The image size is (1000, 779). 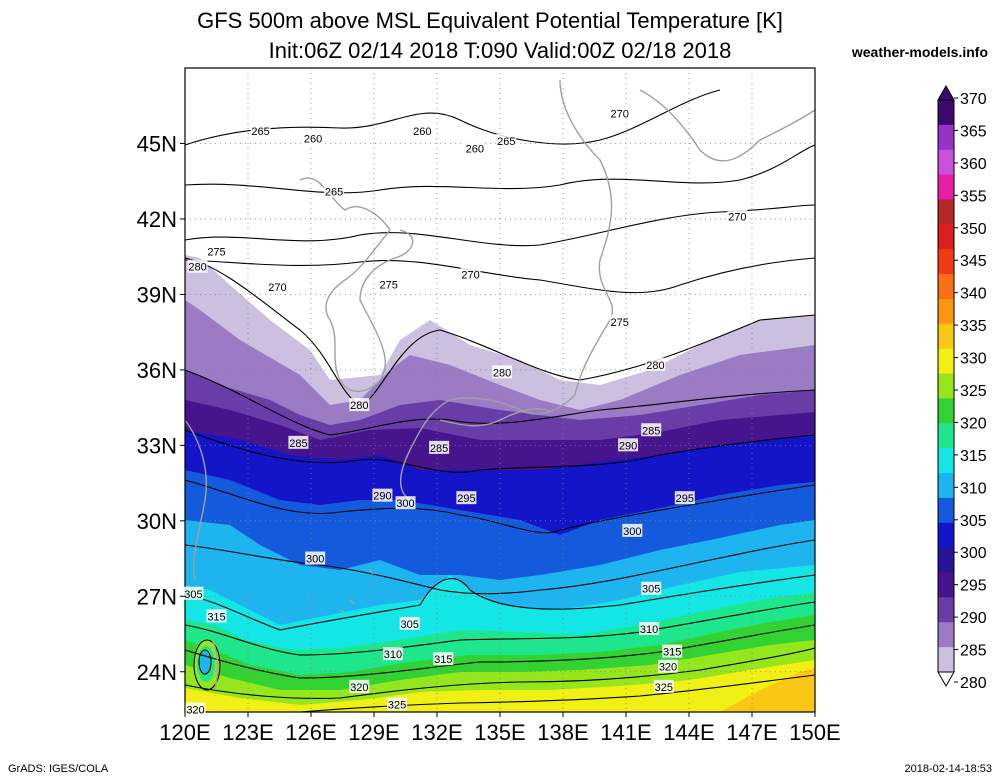 I want to click on colorbar-label: 370, so click(x=973, y=99).